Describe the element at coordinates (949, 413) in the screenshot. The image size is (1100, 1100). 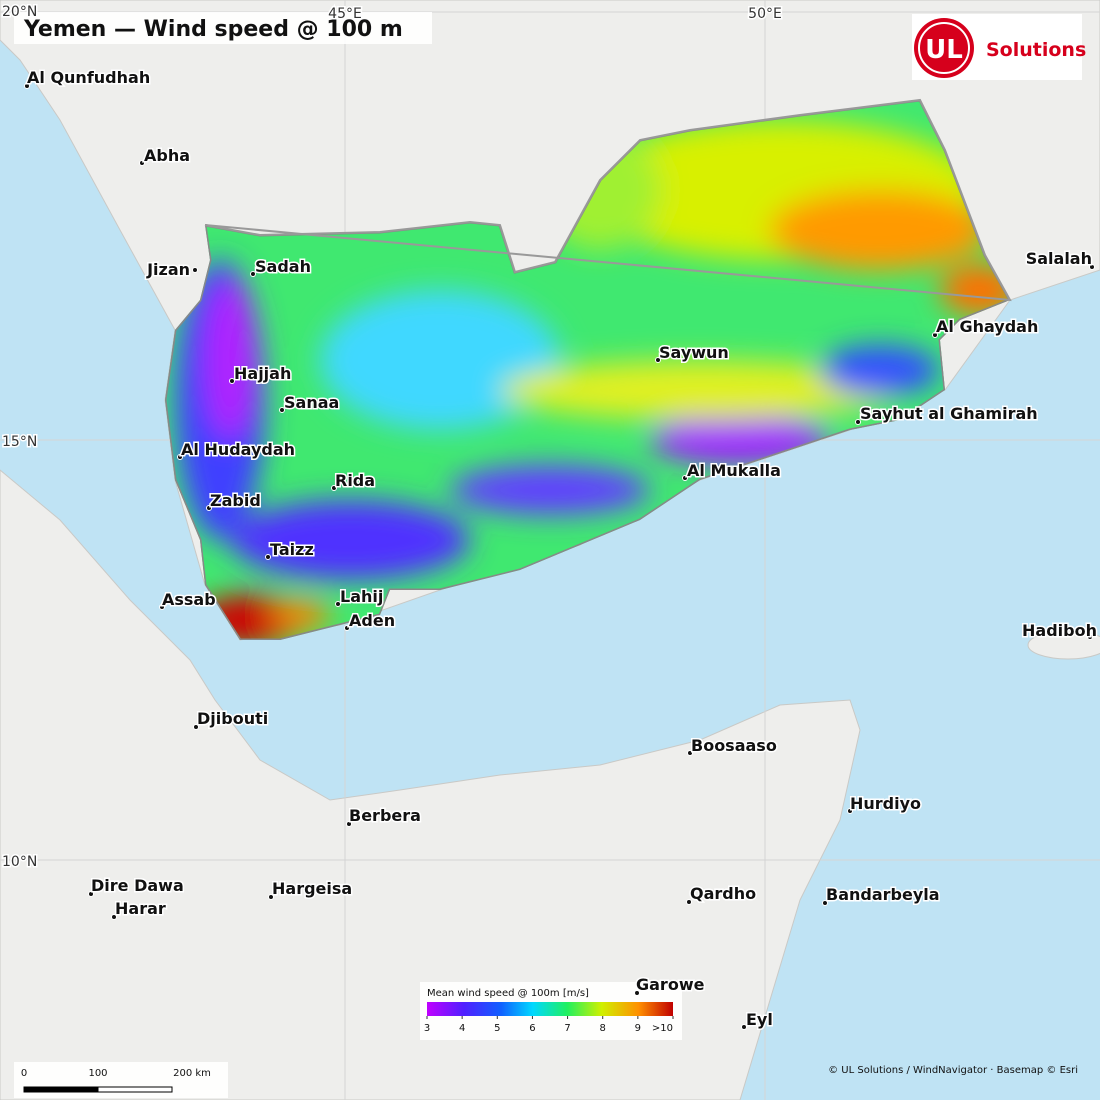
I see `city-label: Sayhut al Ghamirah` at that location.